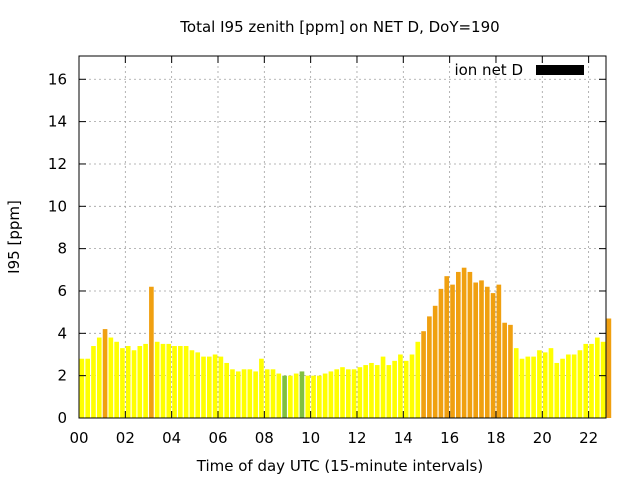 The image size is (640, 480). What do you see at coordinates (542, 438) in the screenshot?
I see `x-tick-label: 20` at bounding box center [542, 438].